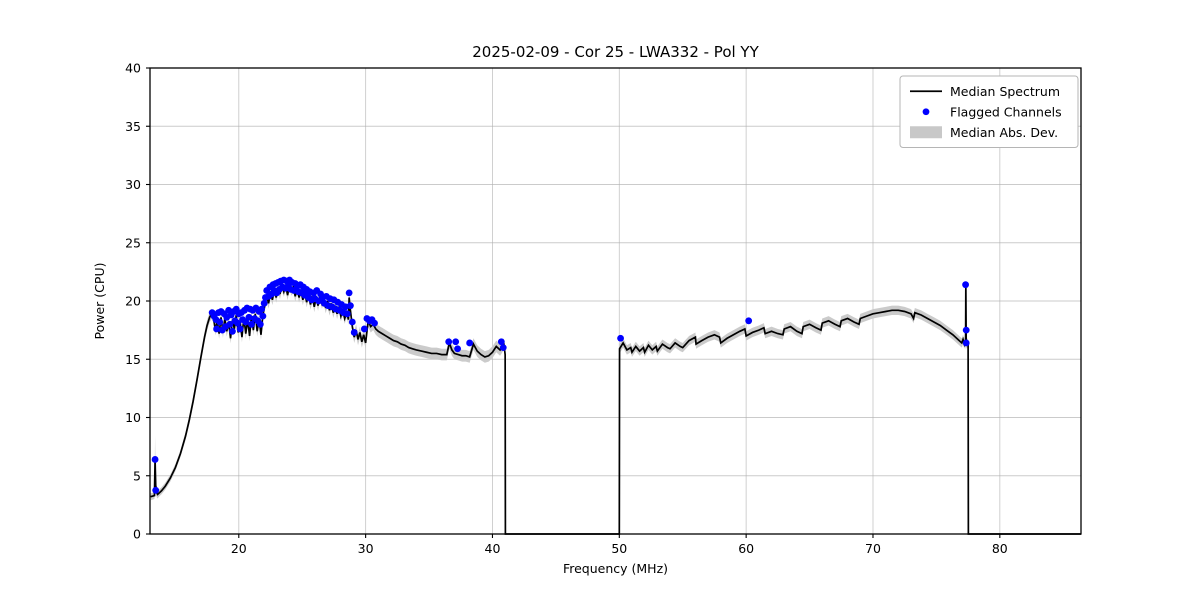  Describe the element at coordinates (239, 548) in the screenshot. I see `x-tick-label: 20` at that location.